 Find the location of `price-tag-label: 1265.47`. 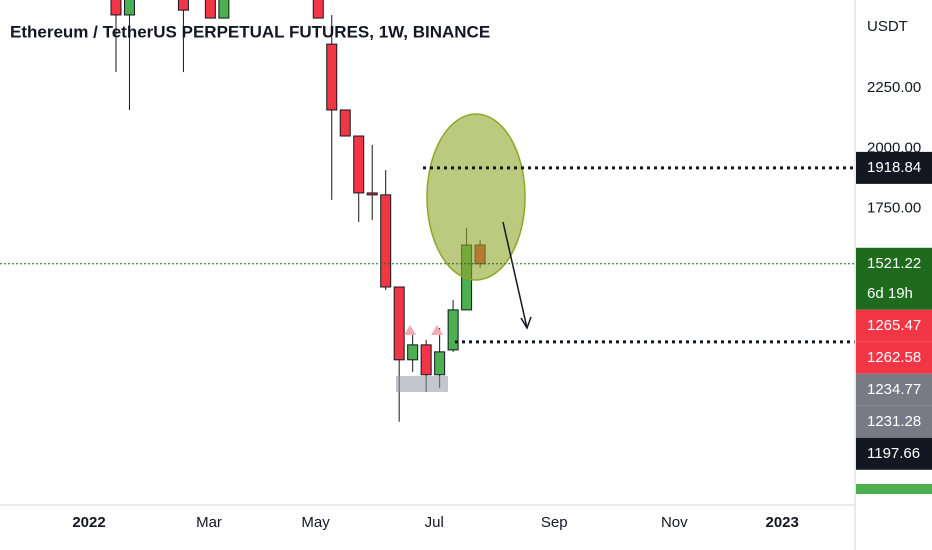

price-tag-label: 1265.47 is located at coordinates (894, 325).